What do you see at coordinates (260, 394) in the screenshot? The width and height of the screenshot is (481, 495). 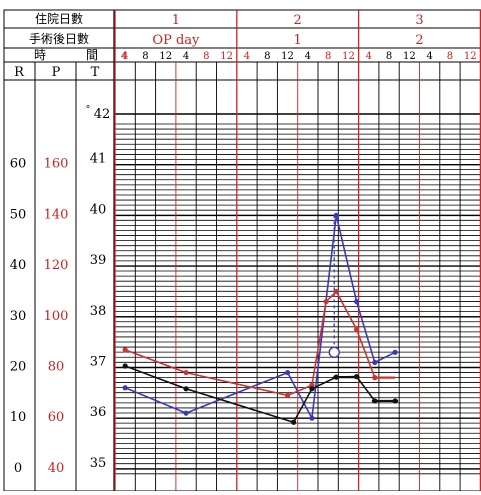 I see `series-line-R` at bounding box center [260, 394].